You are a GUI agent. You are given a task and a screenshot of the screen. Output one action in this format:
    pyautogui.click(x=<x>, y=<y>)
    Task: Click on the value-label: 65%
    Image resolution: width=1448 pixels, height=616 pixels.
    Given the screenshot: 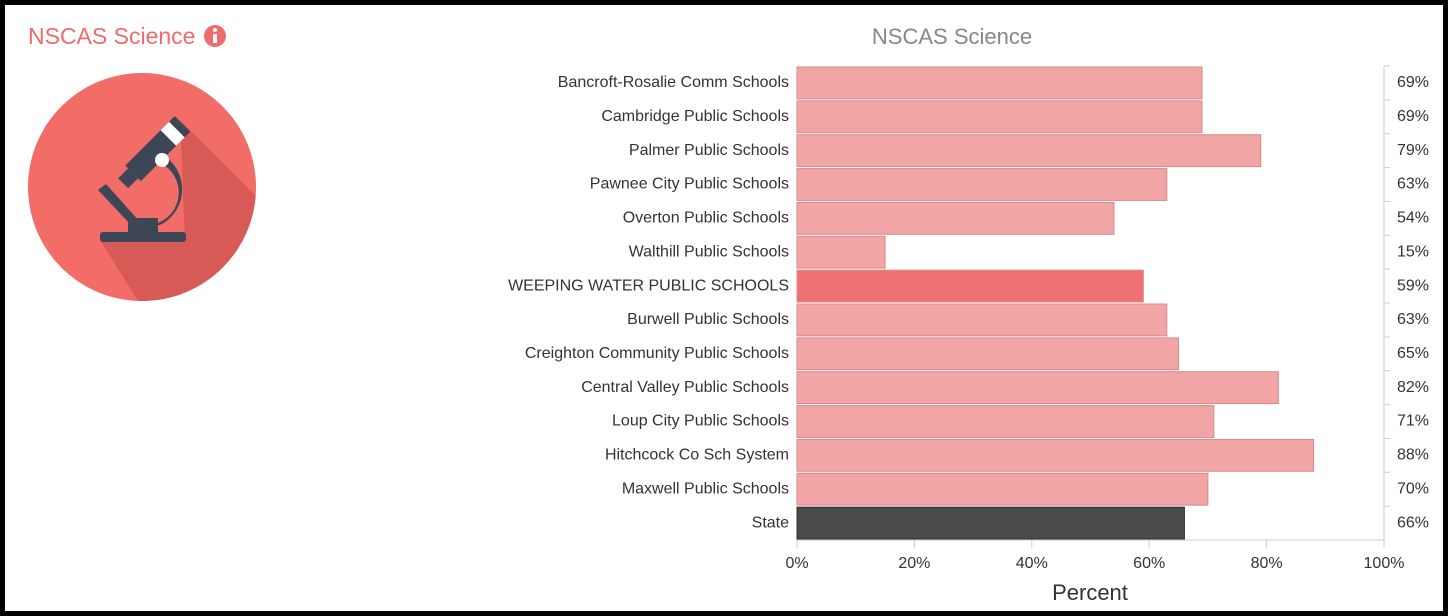 What is the action you would take?
    pyautogui.click(x=1413, y=353)
    